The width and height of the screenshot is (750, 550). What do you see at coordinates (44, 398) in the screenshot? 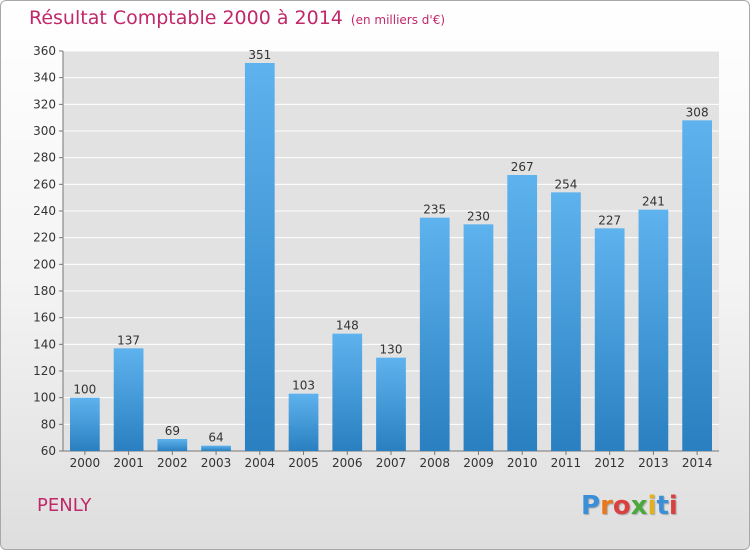
I see `y-tick-label: 100` at bounding box center [44, 398].